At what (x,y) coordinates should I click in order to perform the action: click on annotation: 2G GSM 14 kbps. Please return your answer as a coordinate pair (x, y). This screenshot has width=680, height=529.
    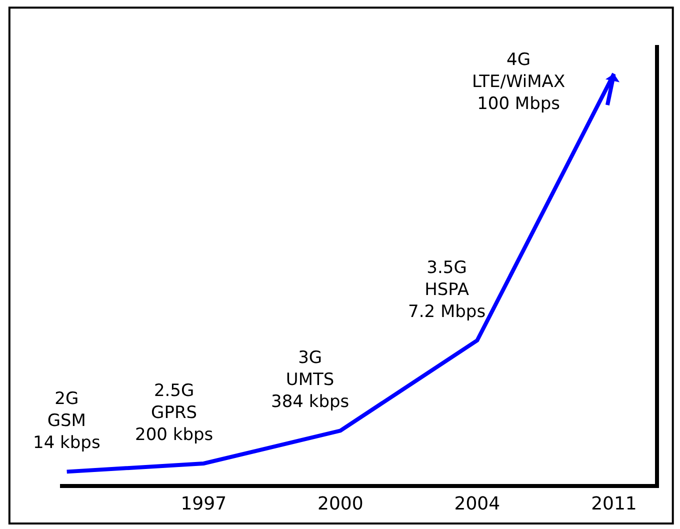
    Looking at the image, I should click on (66, 421).